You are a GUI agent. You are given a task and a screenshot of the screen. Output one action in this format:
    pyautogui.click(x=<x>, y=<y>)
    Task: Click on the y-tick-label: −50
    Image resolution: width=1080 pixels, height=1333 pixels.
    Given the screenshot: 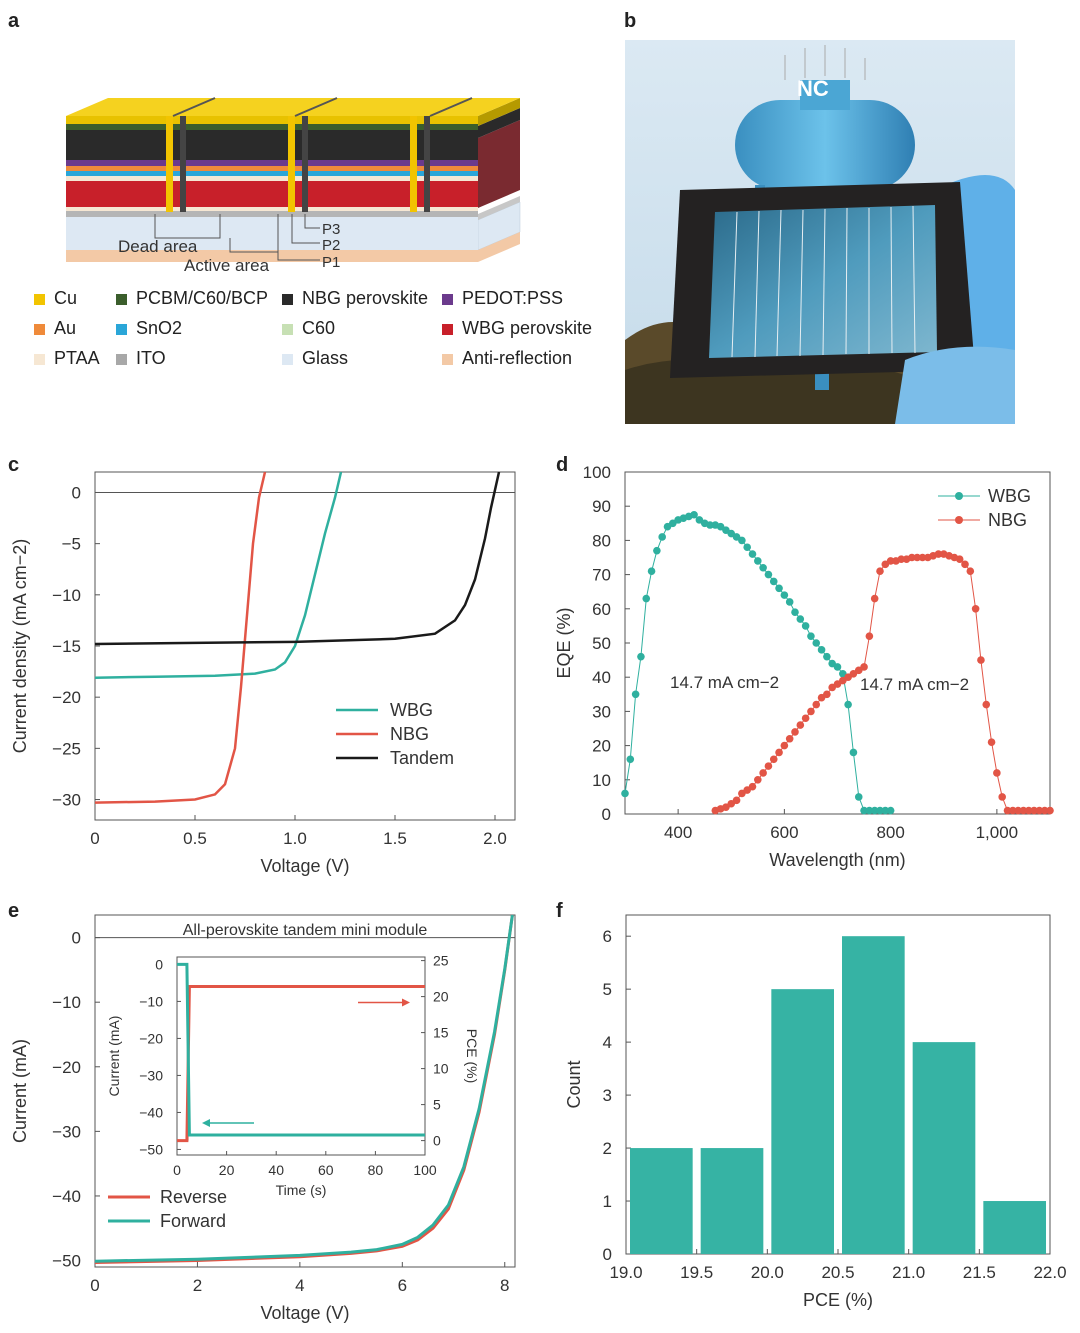 What is the action you would take?
    pyautogui.click(x=66, y=1261)
    